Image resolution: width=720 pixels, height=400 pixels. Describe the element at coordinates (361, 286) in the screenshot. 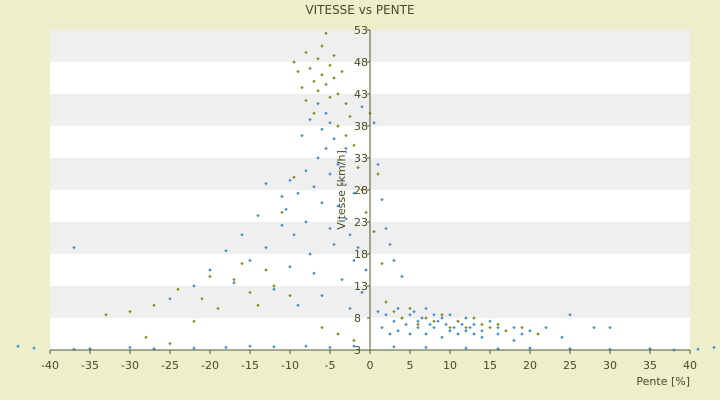

I see `y-tick-label: 13` at that location.